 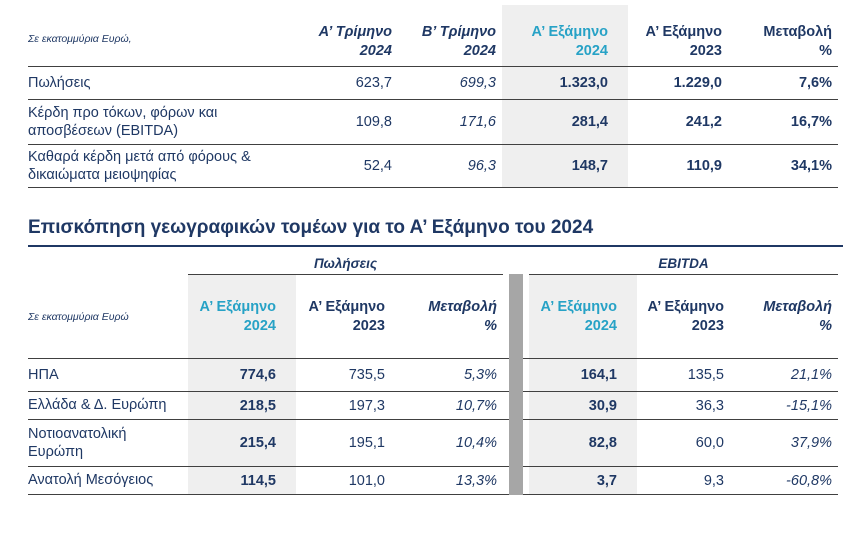 I want to click on cell-sales-2024: 215,4, so click(x=257, y=443).